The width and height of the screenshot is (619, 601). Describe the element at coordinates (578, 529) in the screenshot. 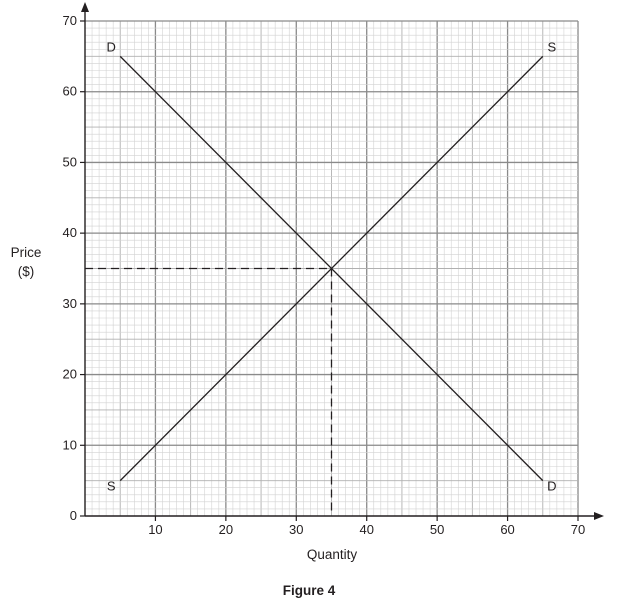

I see `x-tick-label: 70` at that location.